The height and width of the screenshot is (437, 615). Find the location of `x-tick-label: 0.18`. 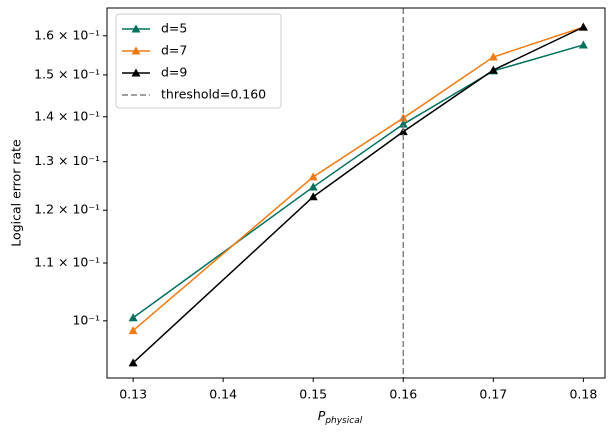

x-tick-label: 0.18 is located at coordinates (583, 394).